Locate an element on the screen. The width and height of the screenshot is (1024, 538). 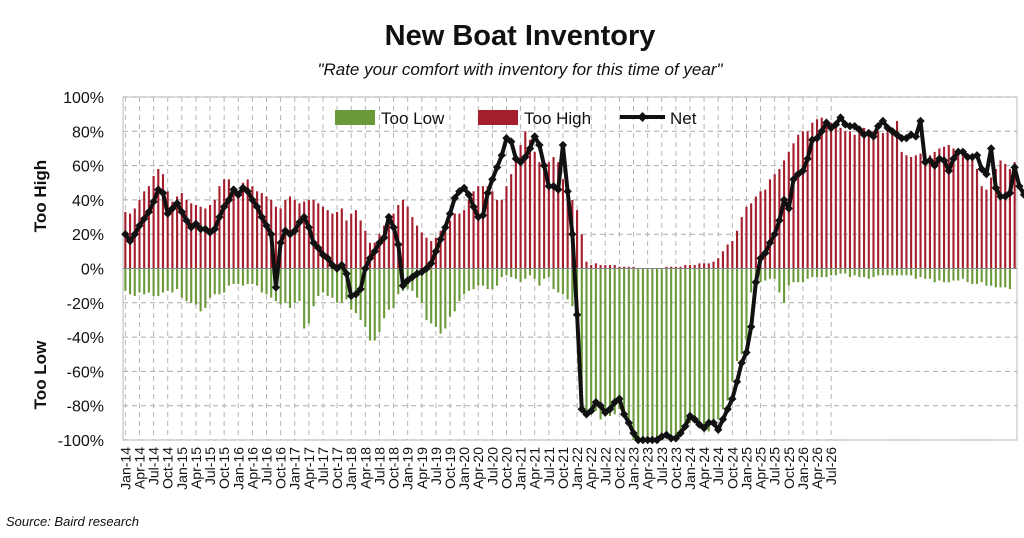
x-tick-label: Jan-18 is located at coordinates (351, 468).